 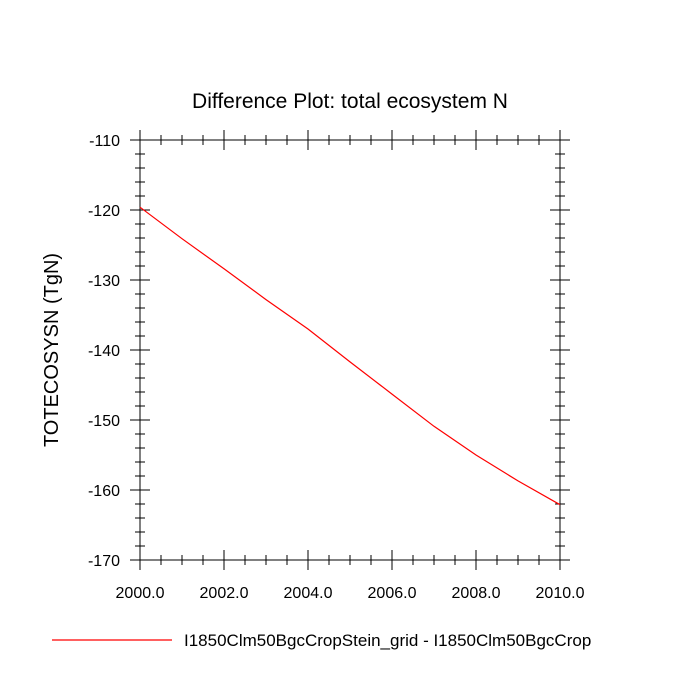 What do you see at coordinates (104, 211) in the screenshot?
I see `y-tick-label: -120` at bounding box center [104, 211].